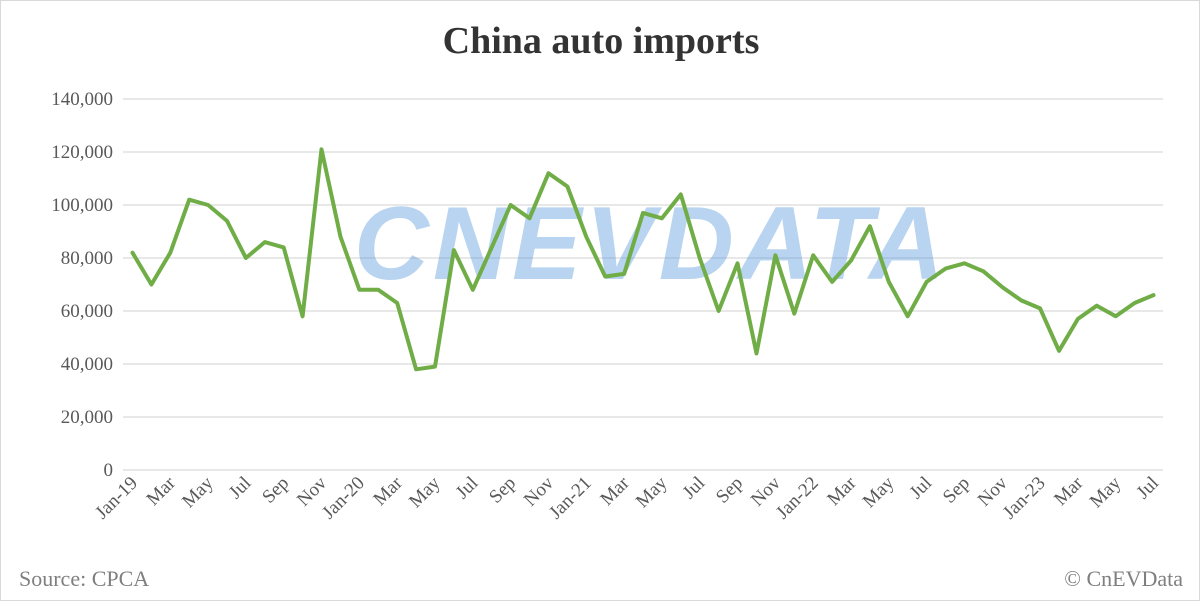 This screenshot has width=1200, height=601. I want to click on x-tick-label: Jan-21, so click(570, 498).